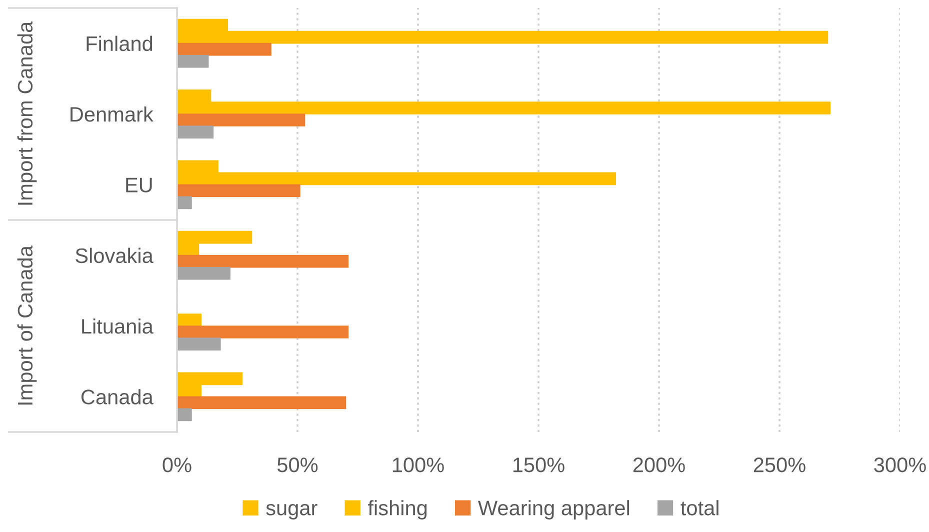 Image resolution: width=929 pixels, height=532 pixels. What do you see at coordinates (119, 44) in the screenshot?
I see `y-tick-label: Finland` at bounding box center [119, 44].